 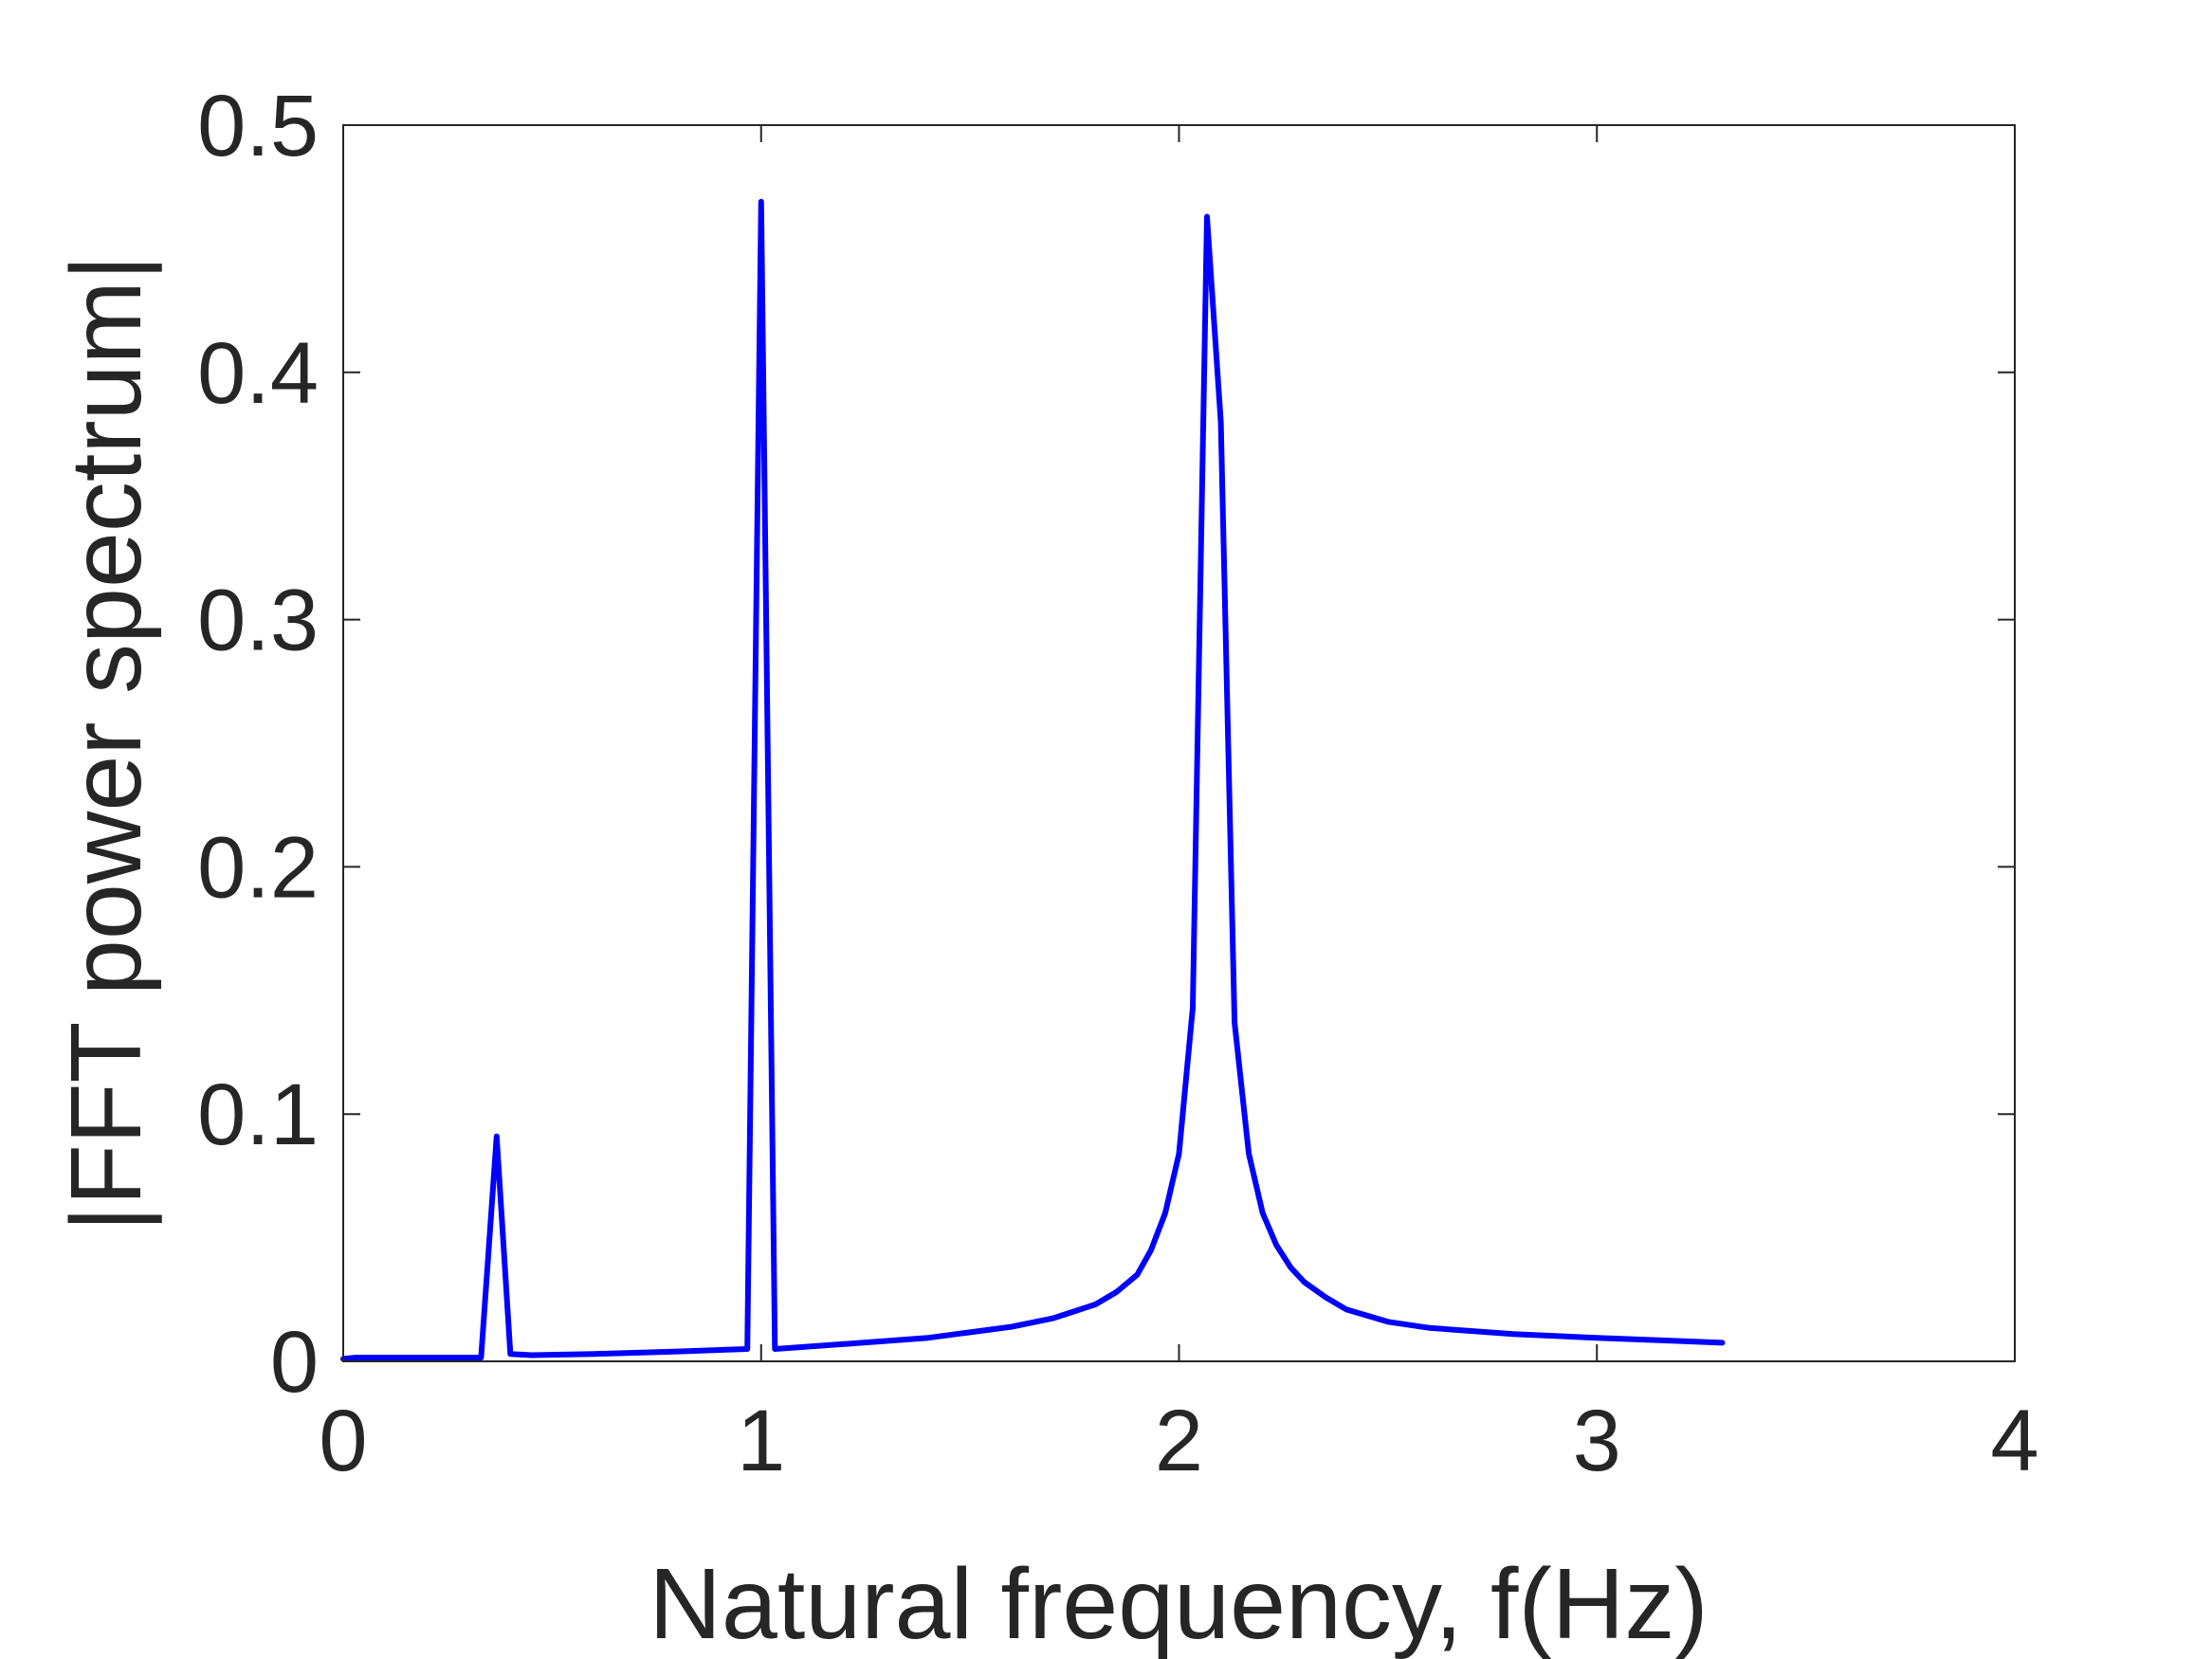 What do you see at coordinates (258, 373) in the screenshot?
I see `y-tick-label: 0.4` at bounding box center [258, 373].